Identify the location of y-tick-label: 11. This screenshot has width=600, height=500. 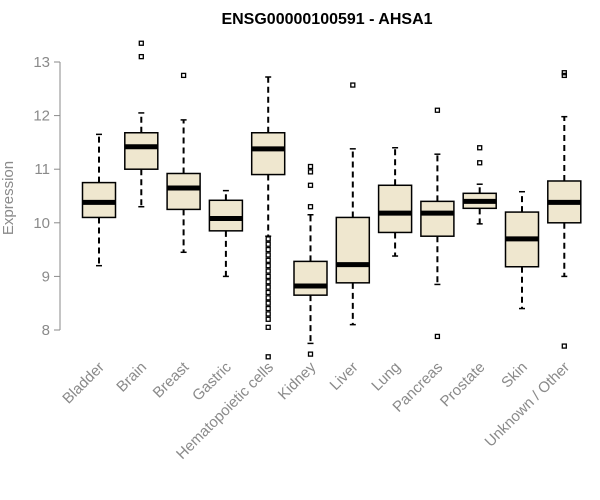
(42, 169).